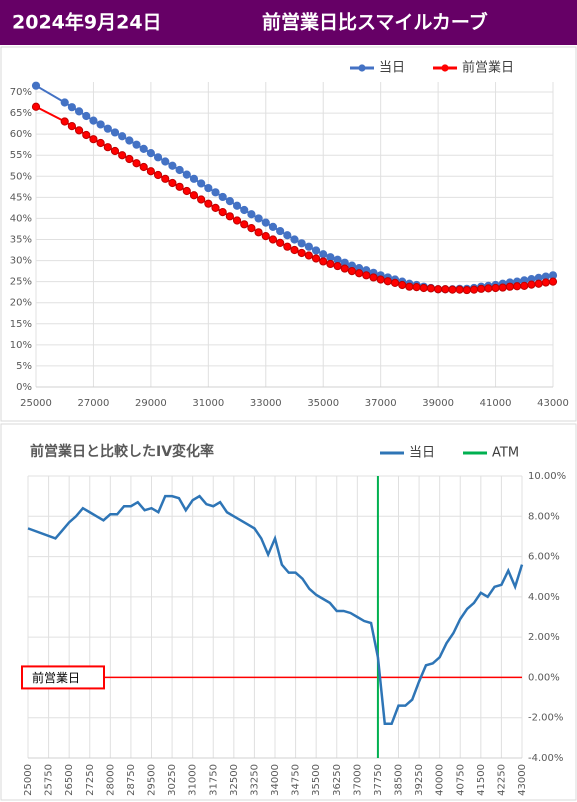  Describe the element at coordinates (21, 218) in the screenshot. I see `y-tick-label: 40%` at that location.